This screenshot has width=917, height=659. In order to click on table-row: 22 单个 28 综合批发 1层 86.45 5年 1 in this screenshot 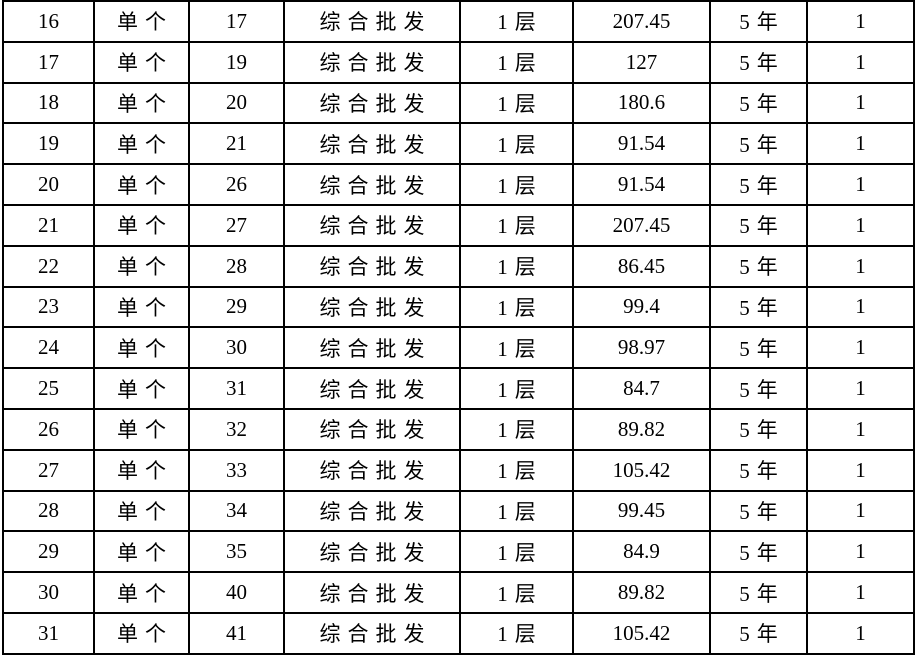, I will do `click(458, 266)`.